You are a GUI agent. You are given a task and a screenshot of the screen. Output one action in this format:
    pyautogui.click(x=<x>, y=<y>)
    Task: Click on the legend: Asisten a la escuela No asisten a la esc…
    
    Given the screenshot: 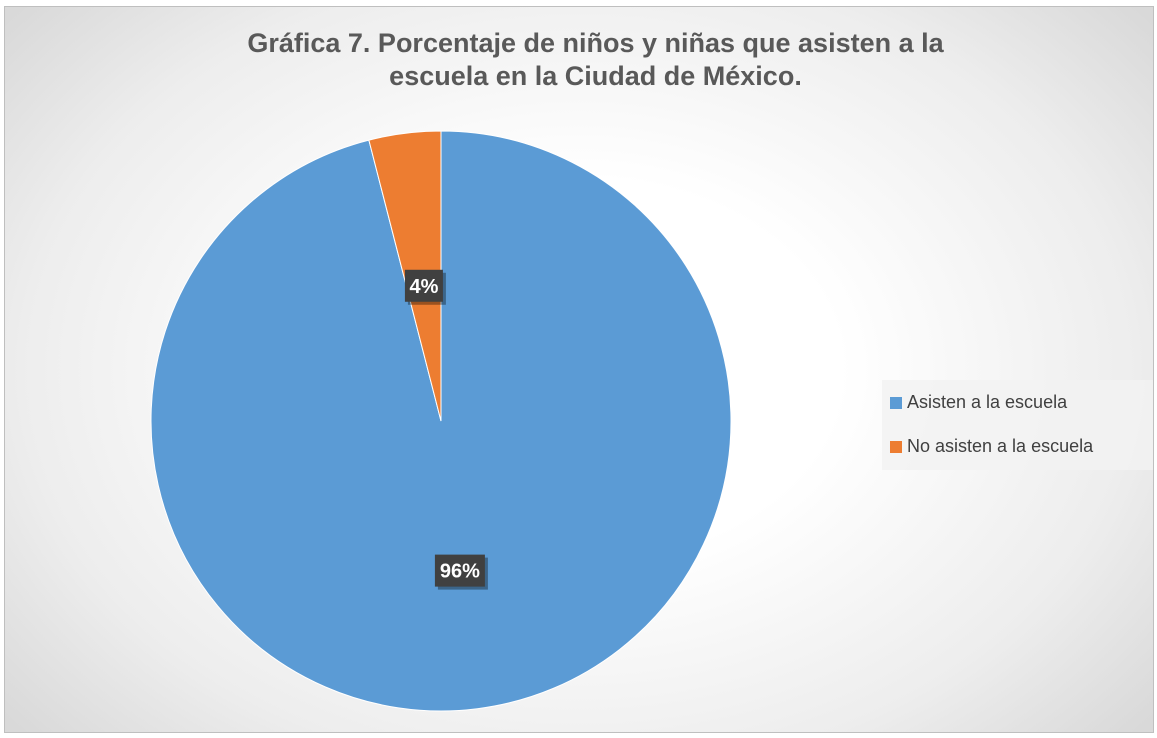 What is the action you would take?
    pyautogui.click(x=1017, y=425)
    